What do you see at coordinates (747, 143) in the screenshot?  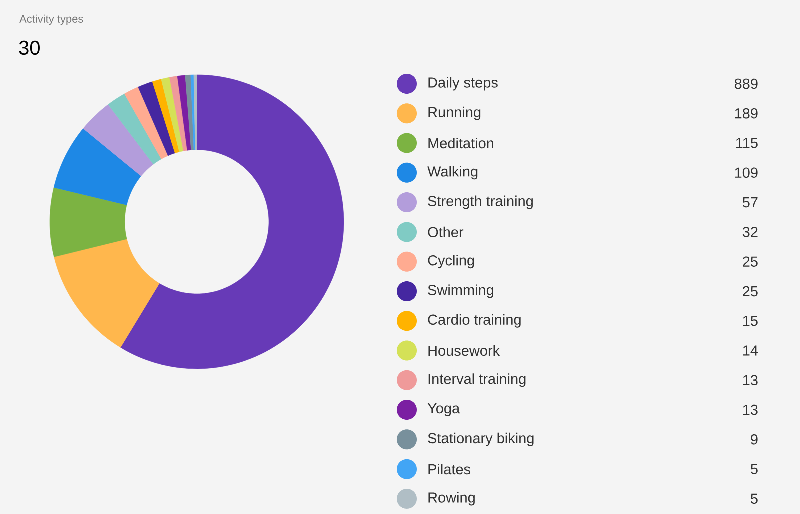 I see `data-label: 115` at bounding box center [747, 143].